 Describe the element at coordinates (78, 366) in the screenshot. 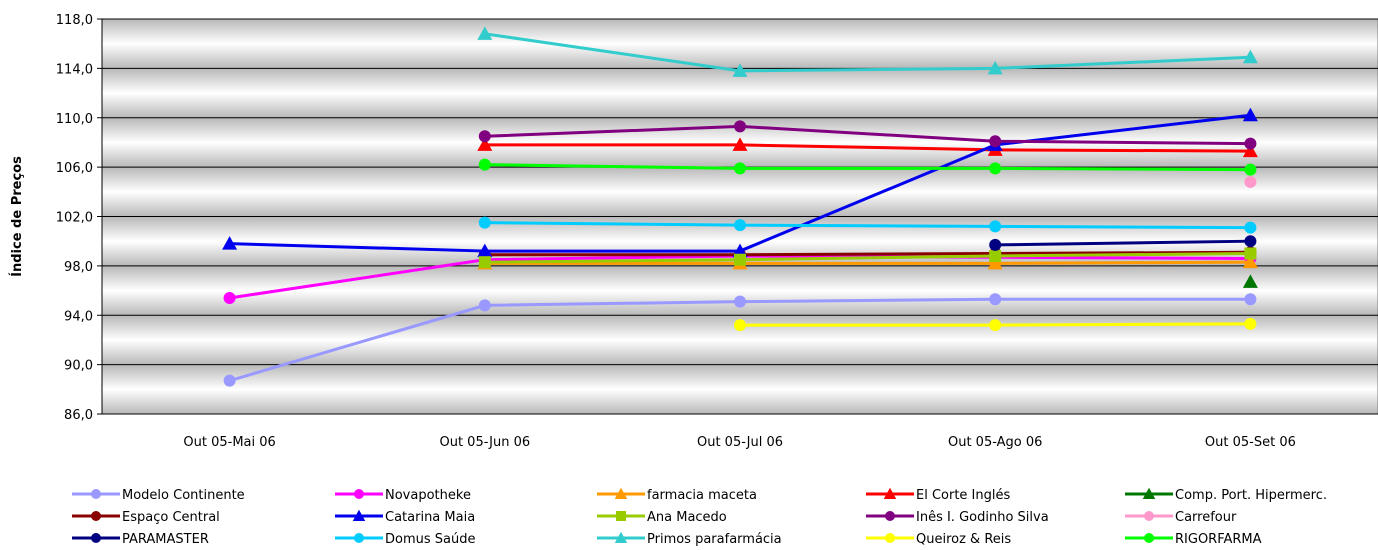

I see `y-tick-label: 90,0` at that location.